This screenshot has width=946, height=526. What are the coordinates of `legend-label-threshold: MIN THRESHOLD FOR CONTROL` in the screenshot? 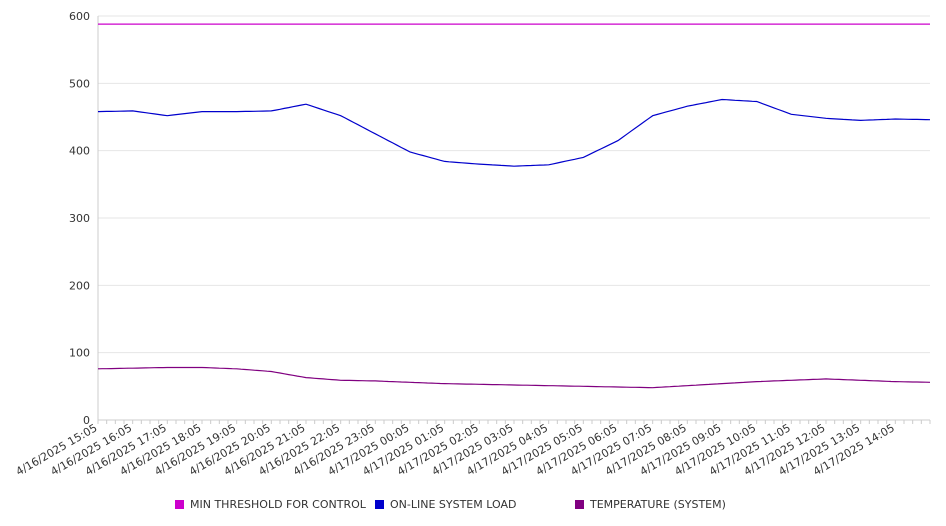 It's located at (278, 504).